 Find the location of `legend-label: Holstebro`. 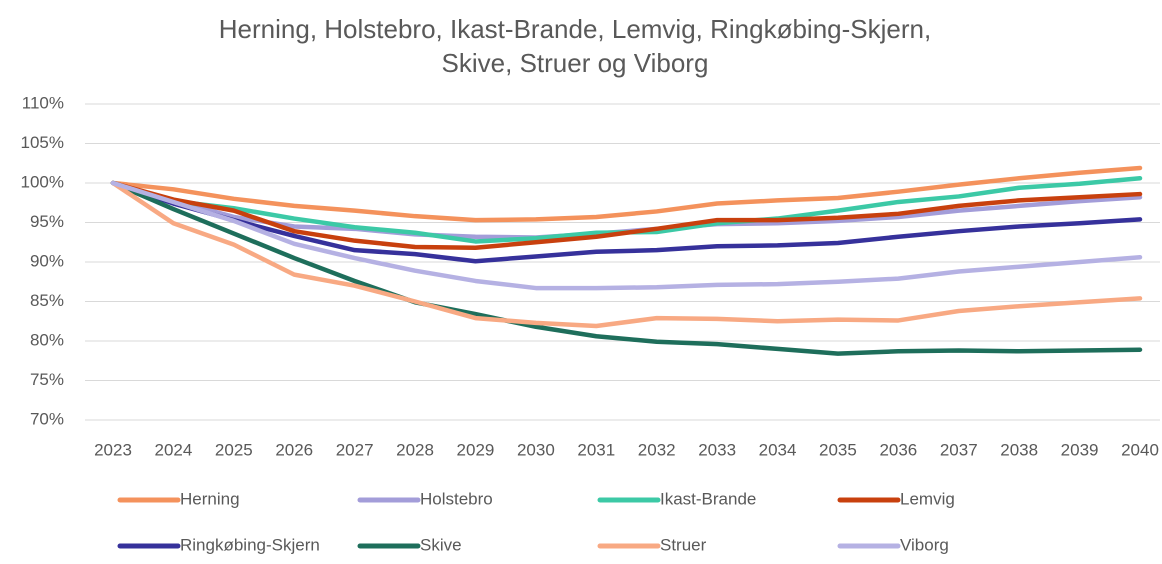

legend-label: Holstebro is located at coordinates (456, 498).